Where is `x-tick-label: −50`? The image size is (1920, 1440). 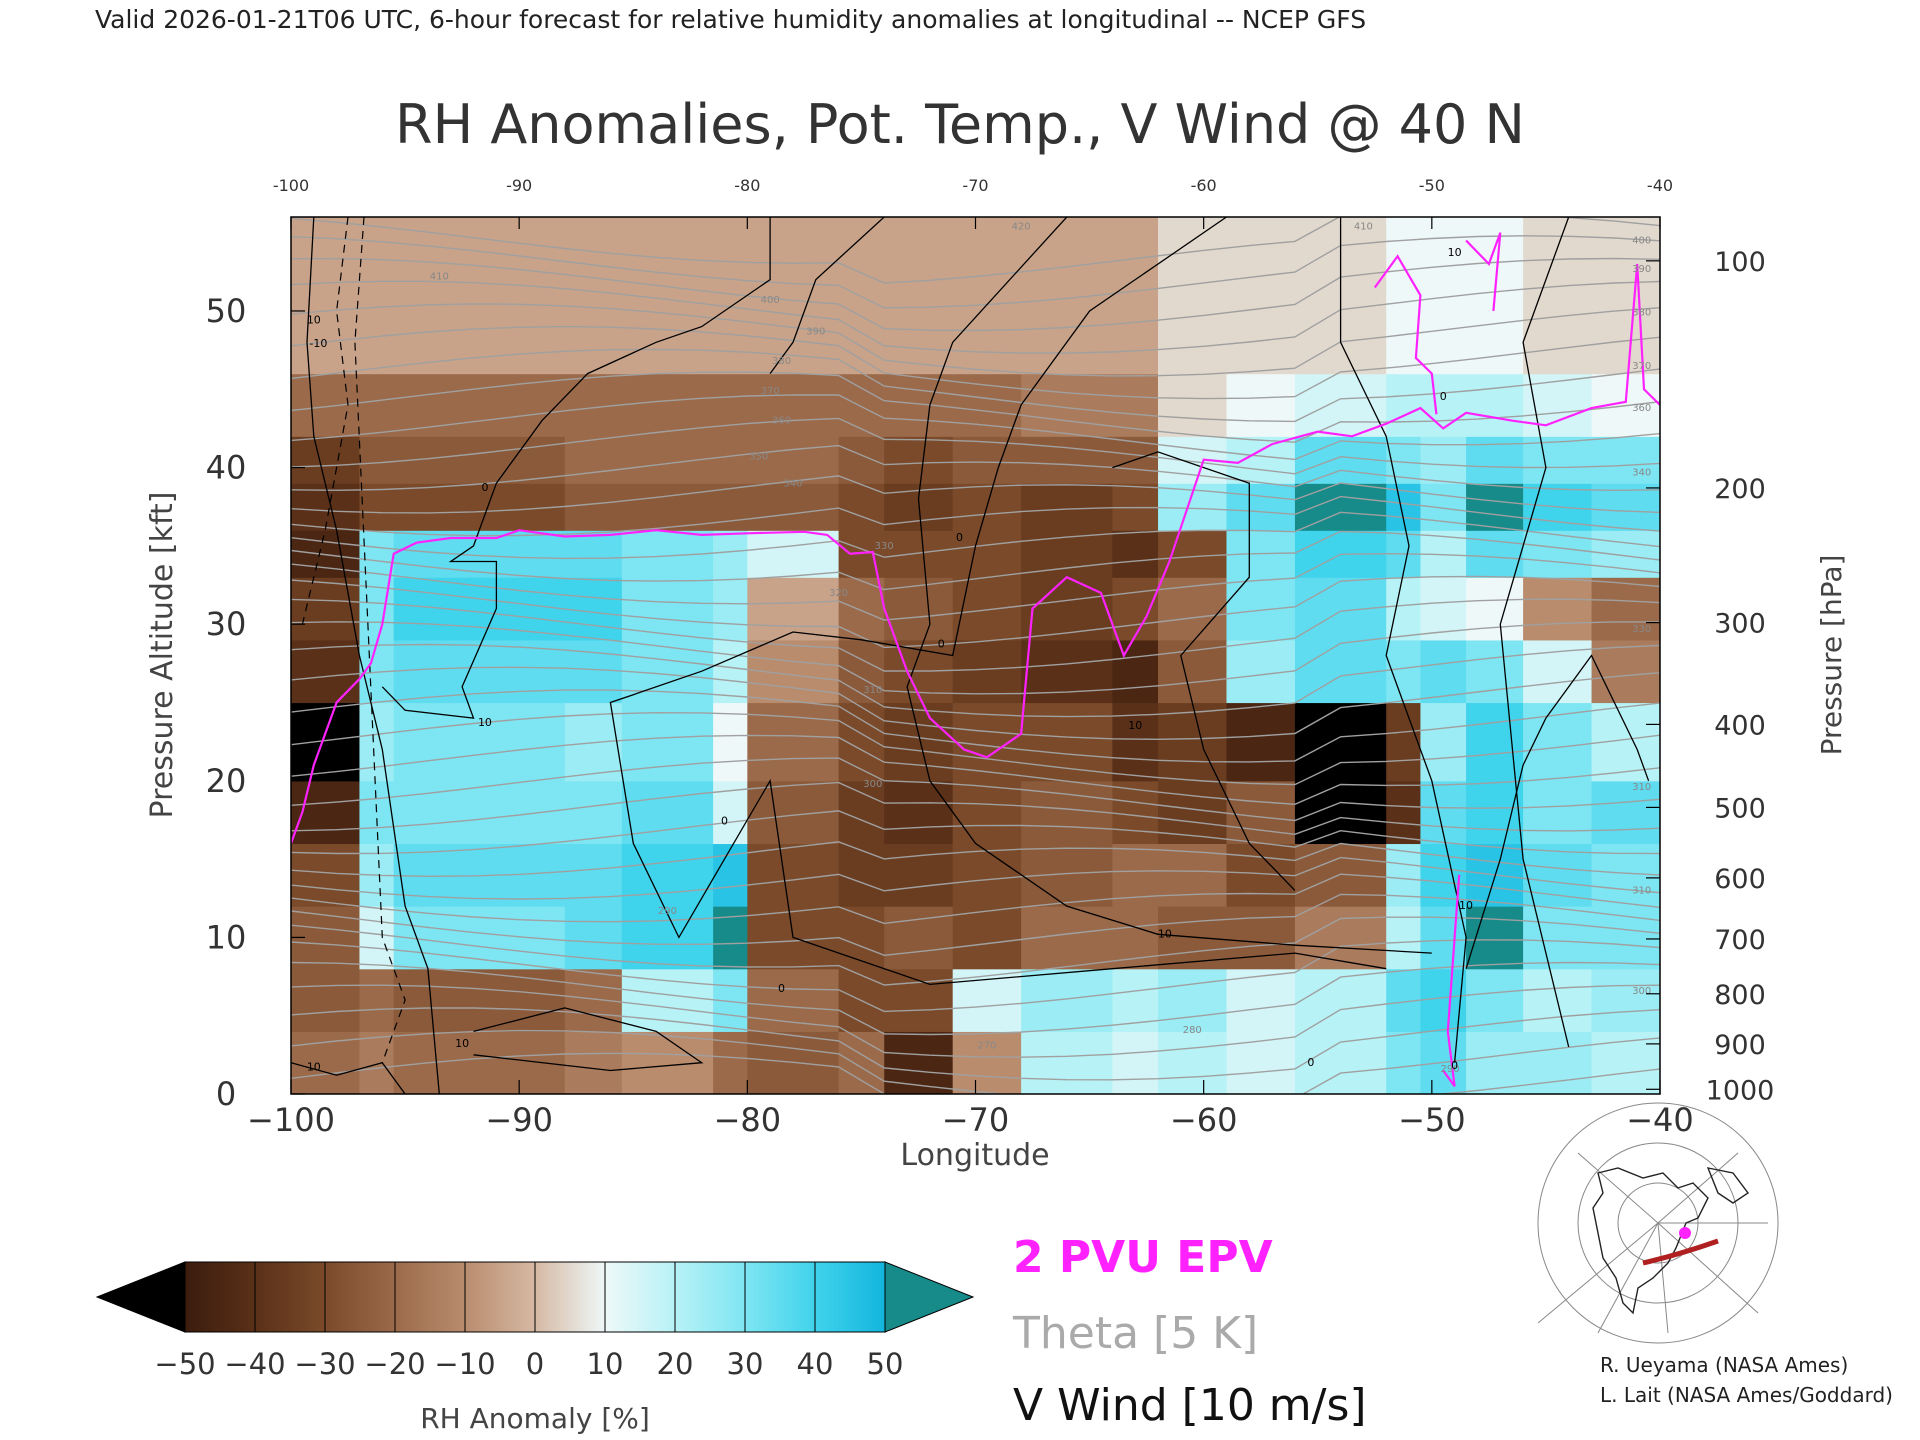
x-tick-label: −50 is located at coordinates (1432, 1120).